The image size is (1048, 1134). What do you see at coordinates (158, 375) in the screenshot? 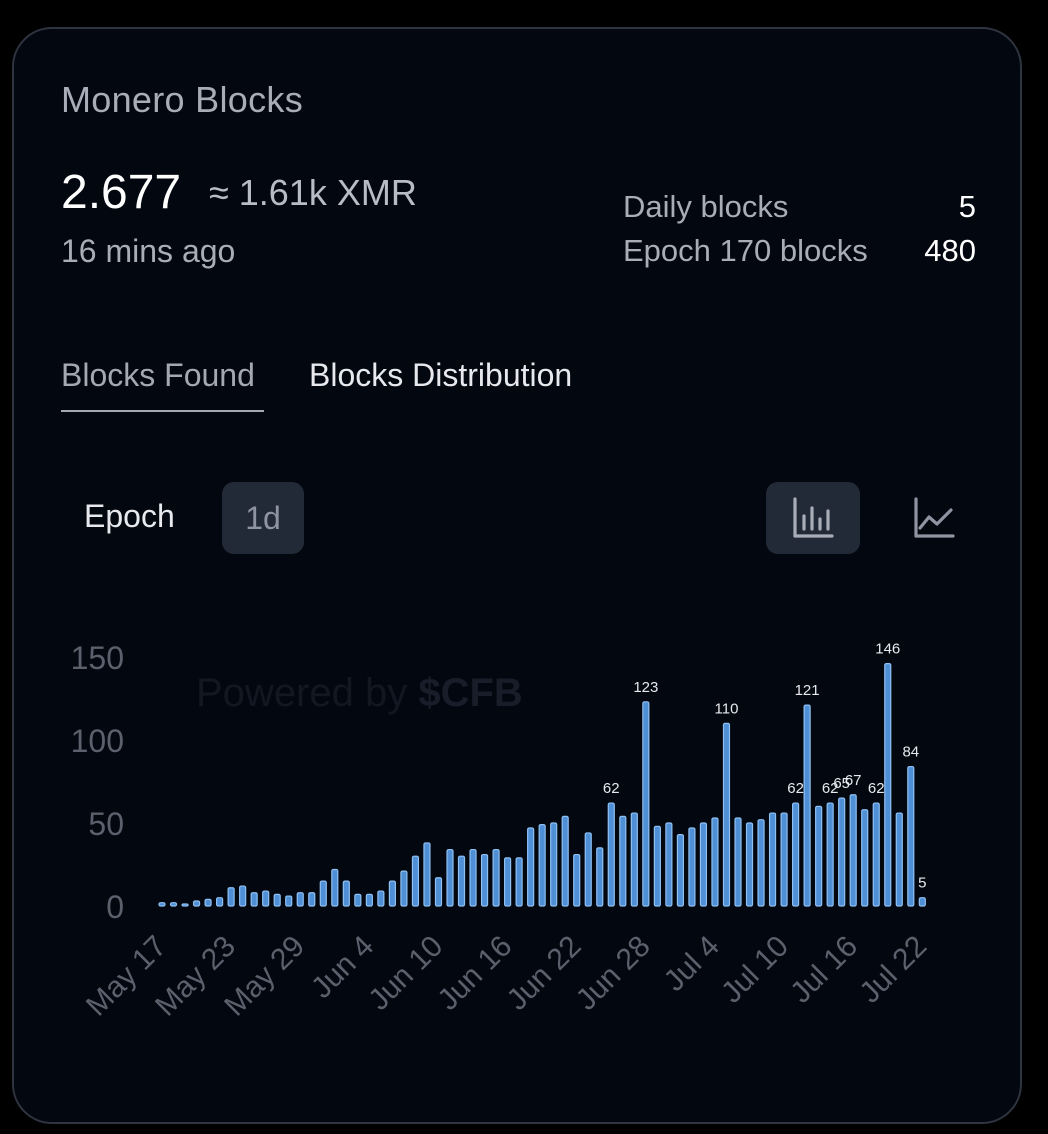
I see `tab-blocks-found: Blocks Found` at bounding box center [158, 375].